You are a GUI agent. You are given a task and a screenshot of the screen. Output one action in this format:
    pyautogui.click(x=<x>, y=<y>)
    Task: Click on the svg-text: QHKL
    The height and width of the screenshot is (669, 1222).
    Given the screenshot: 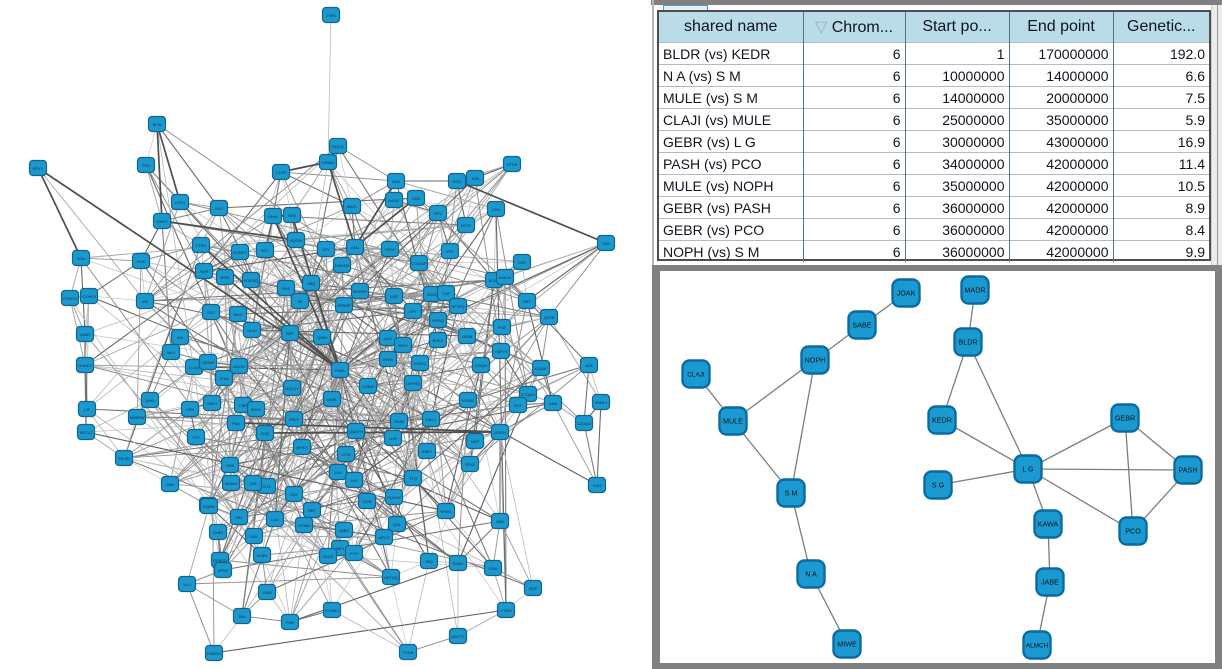 What is the action you would take?
    pyautogui.click(x=150, y=400)
    